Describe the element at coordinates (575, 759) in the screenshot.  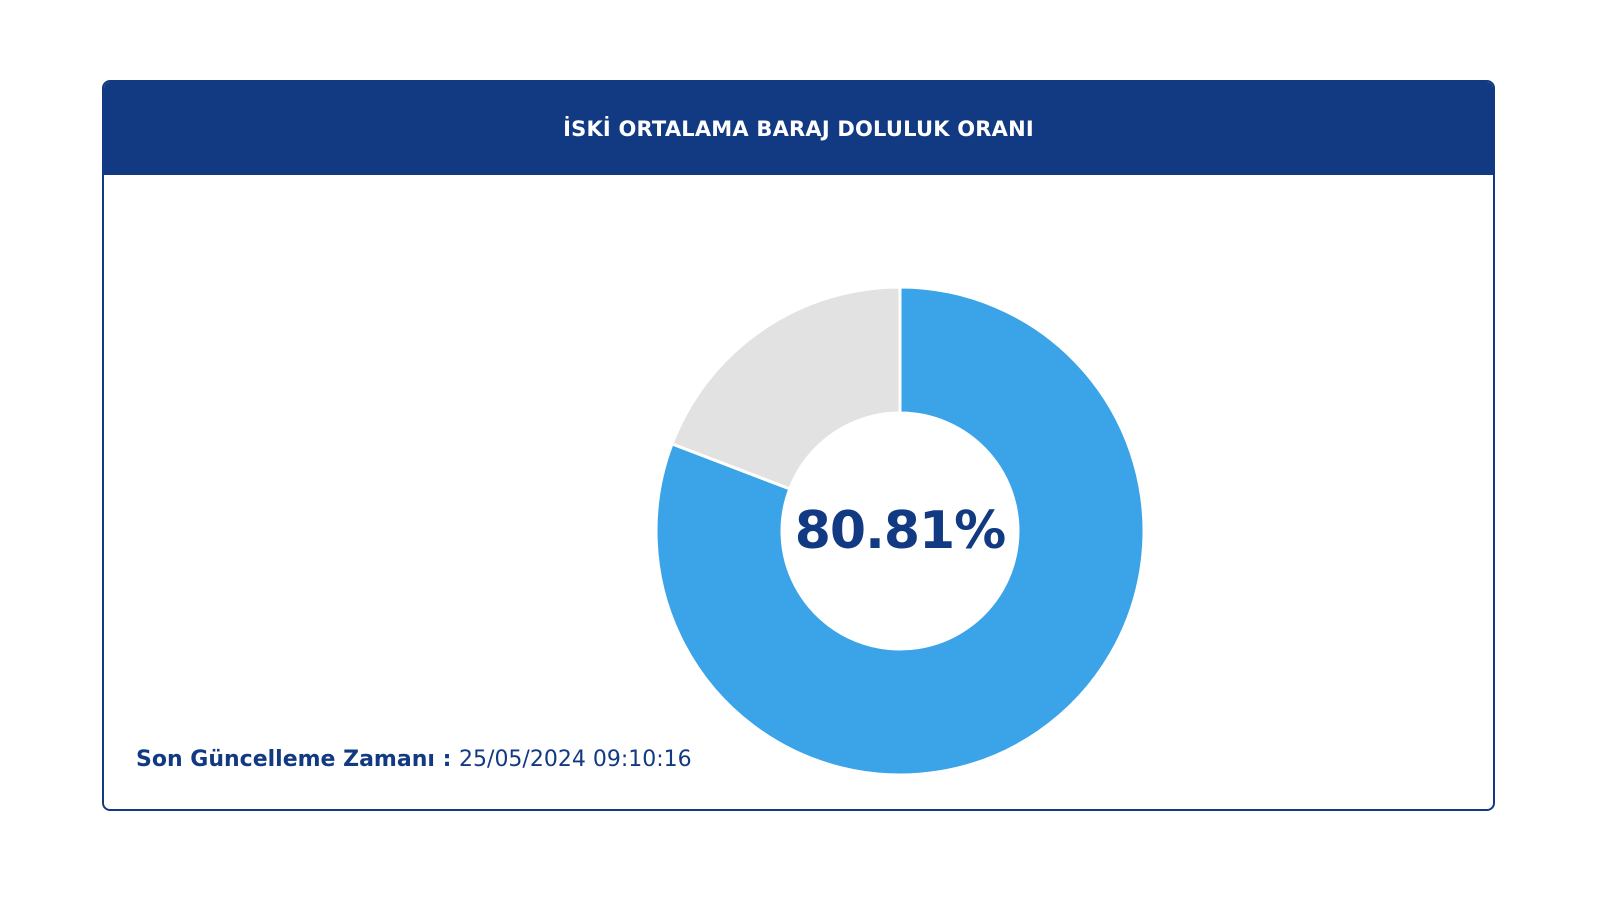
I see `last-update-value: 25/05/2024 09:10:16` at that location.